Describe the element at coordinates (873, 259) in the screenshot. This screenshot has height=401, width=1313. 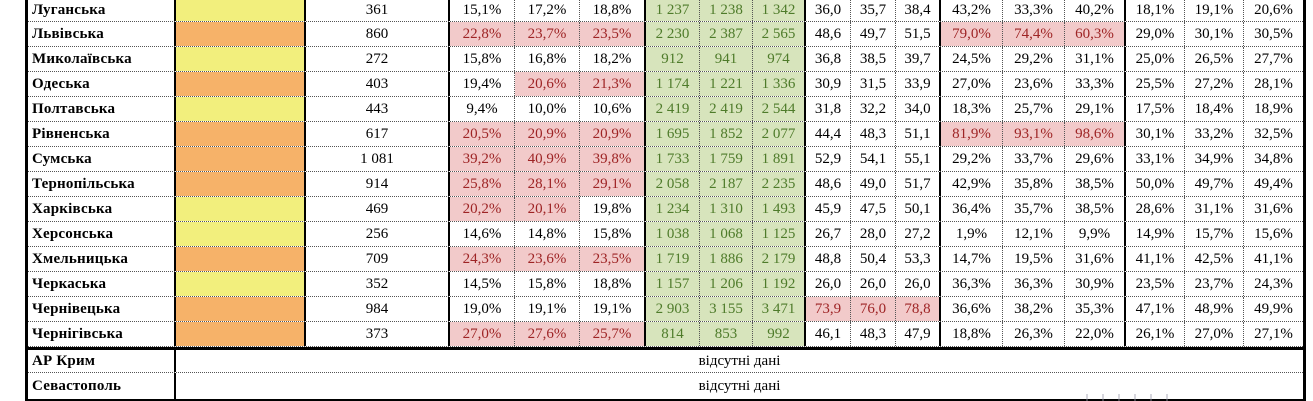
I see `dec-cell: 50,4` at that location.